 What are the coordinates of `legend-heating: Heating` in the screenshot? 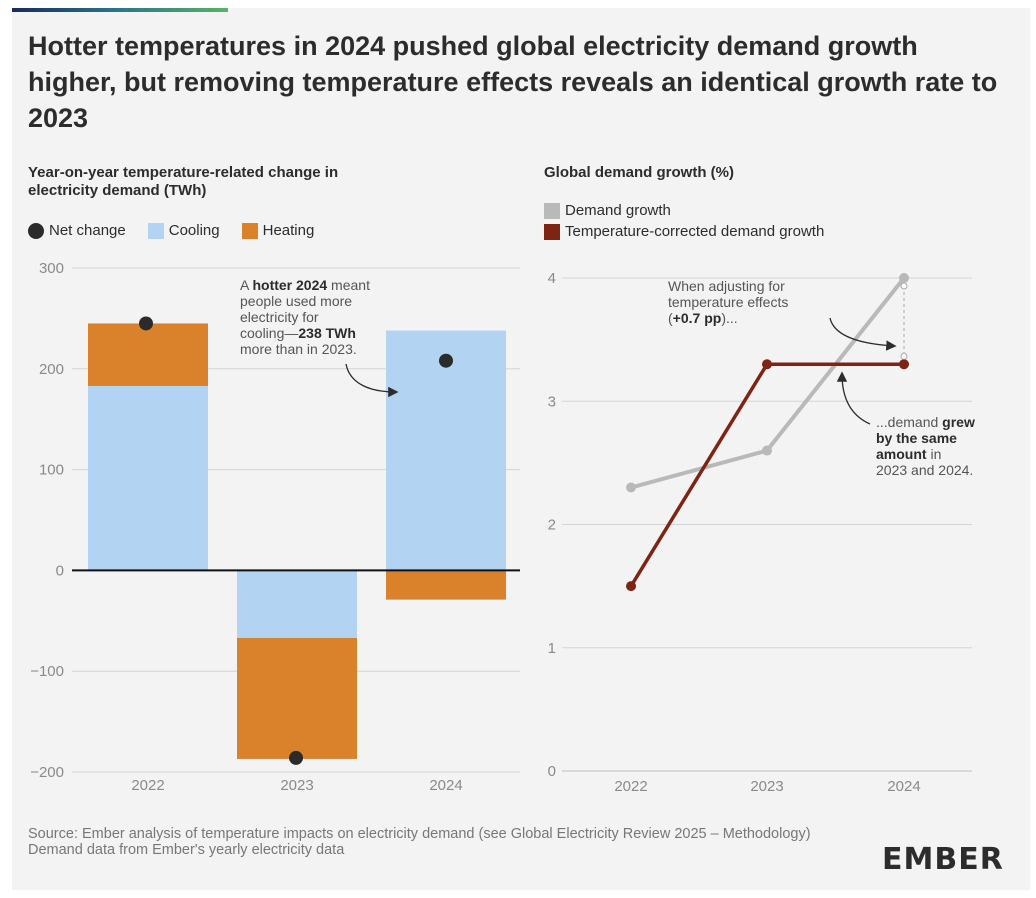 It's located at (278, 230).